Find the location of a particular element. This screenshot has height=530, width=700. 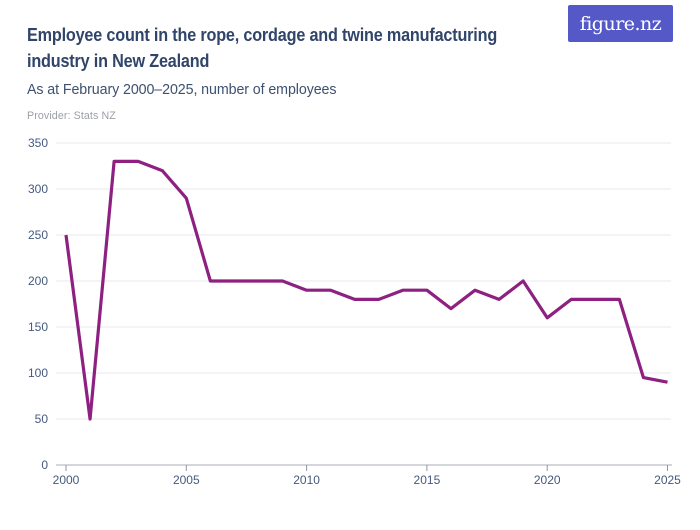

y-tick-label: 200 is located at coordinates (38, 281).